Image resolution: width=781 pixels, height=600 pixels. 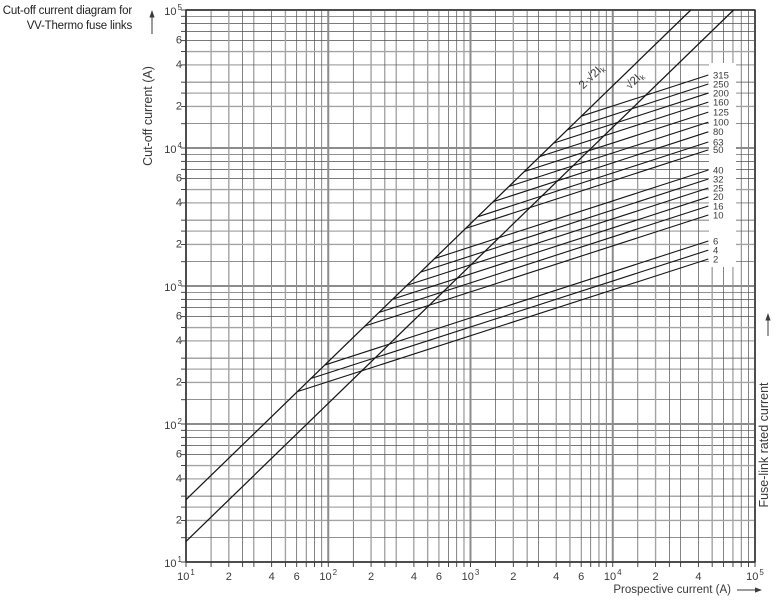 I want to click on fuse-rating-label-10: 10, so click(x=718, y=215).